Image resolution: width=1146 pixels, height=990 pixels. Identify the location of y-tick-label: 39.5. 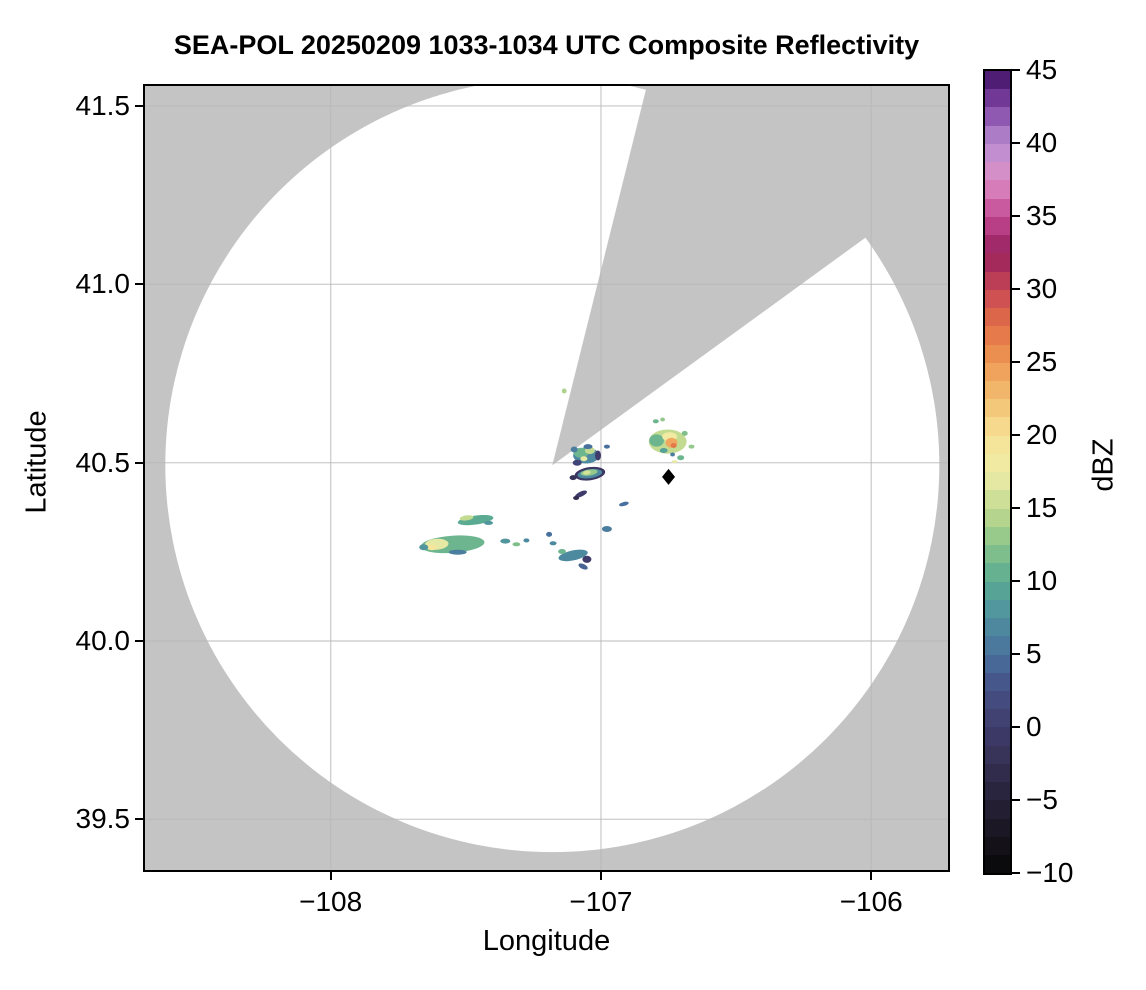
(103, 819).